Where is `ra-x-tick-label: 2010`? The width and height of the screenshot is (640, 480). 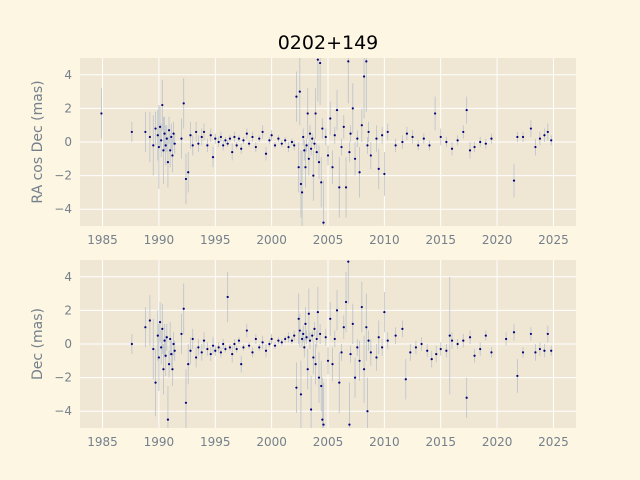 ra-x-tick-label: 2010 is located at coordinates (384, 240).